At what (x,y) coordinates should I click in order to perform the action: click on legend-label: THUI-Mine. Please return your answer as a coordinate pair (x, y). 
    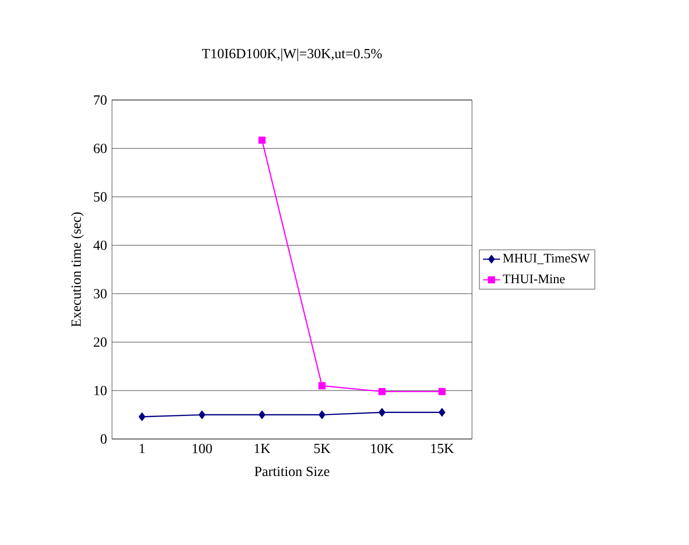
    Looking at the image, I should click on (533, 279).